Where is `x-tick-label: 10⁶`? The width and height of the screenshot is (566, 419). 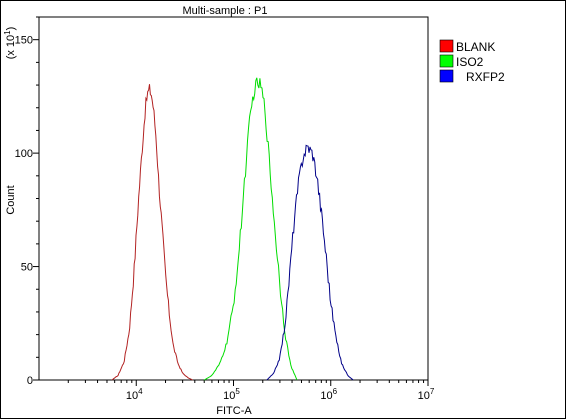 x-tick-label: 10⁶ is located at coordinates (328, 394).